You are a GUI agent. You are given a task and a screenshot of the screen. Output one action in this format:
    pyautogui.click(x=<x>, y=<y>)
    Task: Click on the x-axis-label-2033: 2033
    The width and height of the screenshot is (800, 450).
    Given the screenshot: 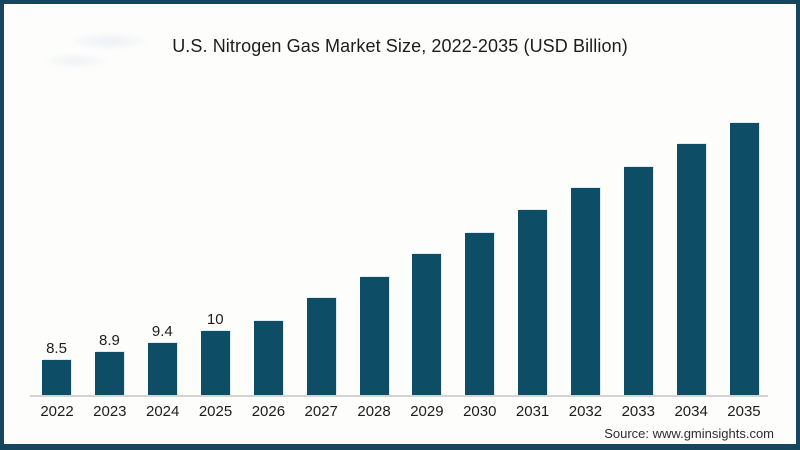 What is the action you would take?
    pyautogui.click(x=638, y=411)
    